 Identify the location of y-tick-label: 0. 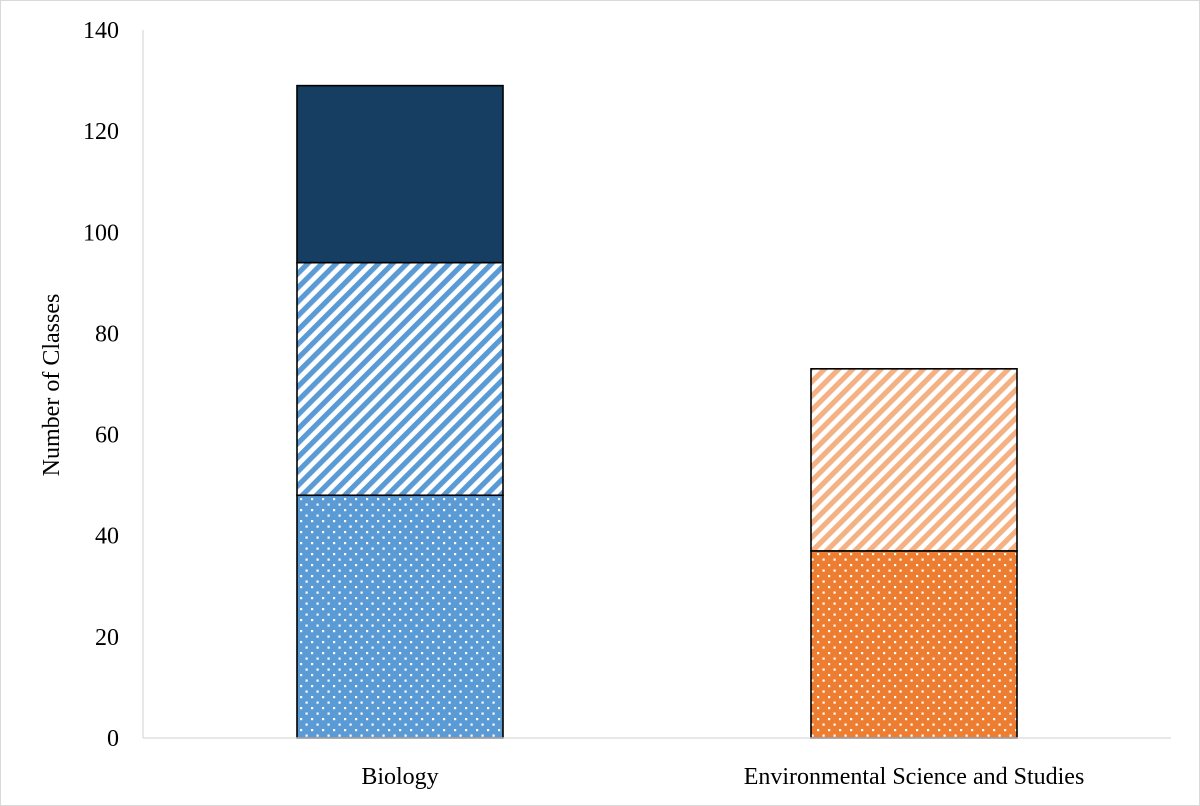
(113, 739).